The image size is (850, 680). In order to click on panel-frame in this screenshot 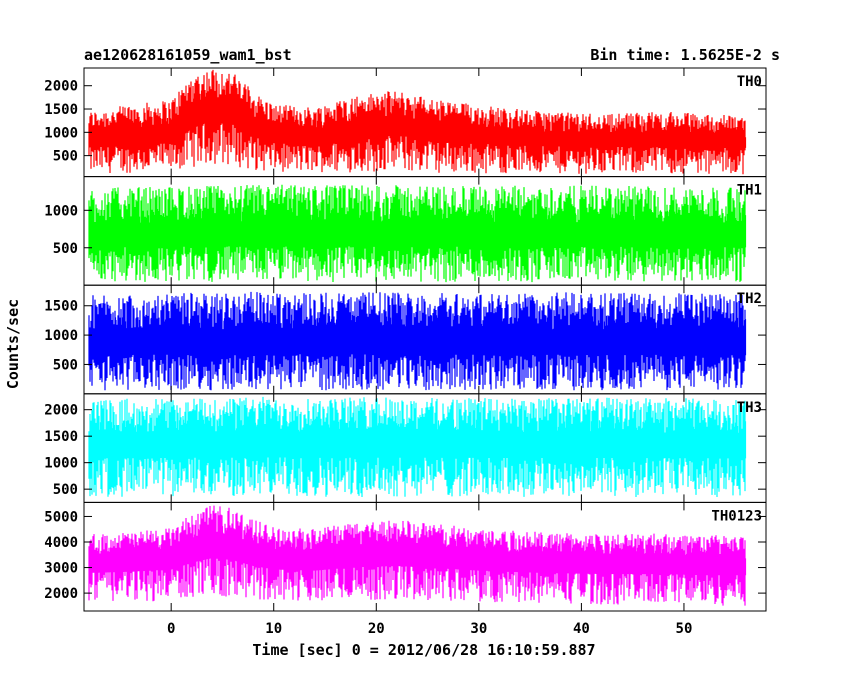, I will do `click(425, 556)`.